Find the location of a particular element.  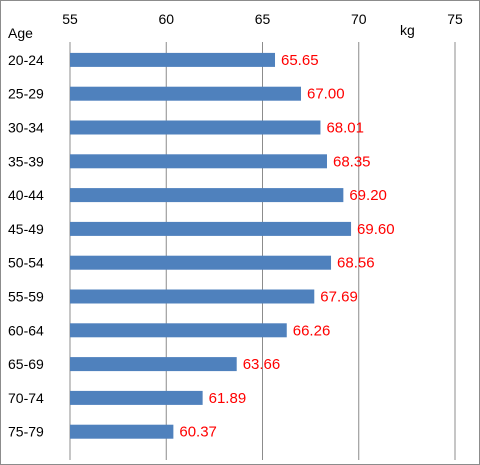

category-label: 65-69 is located at coordinates (26, 364).